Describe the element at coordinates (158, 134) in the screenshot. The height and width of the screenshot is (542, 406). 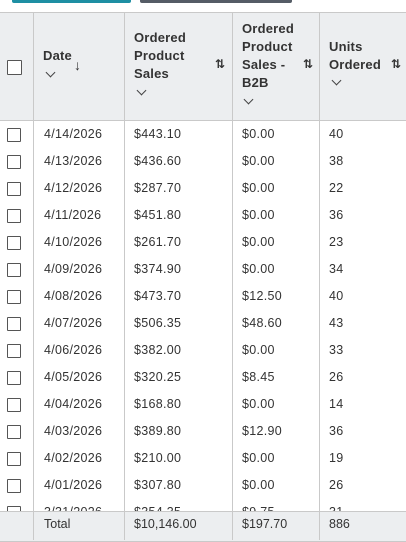
I see `cell-sales: $443.10` at that location.